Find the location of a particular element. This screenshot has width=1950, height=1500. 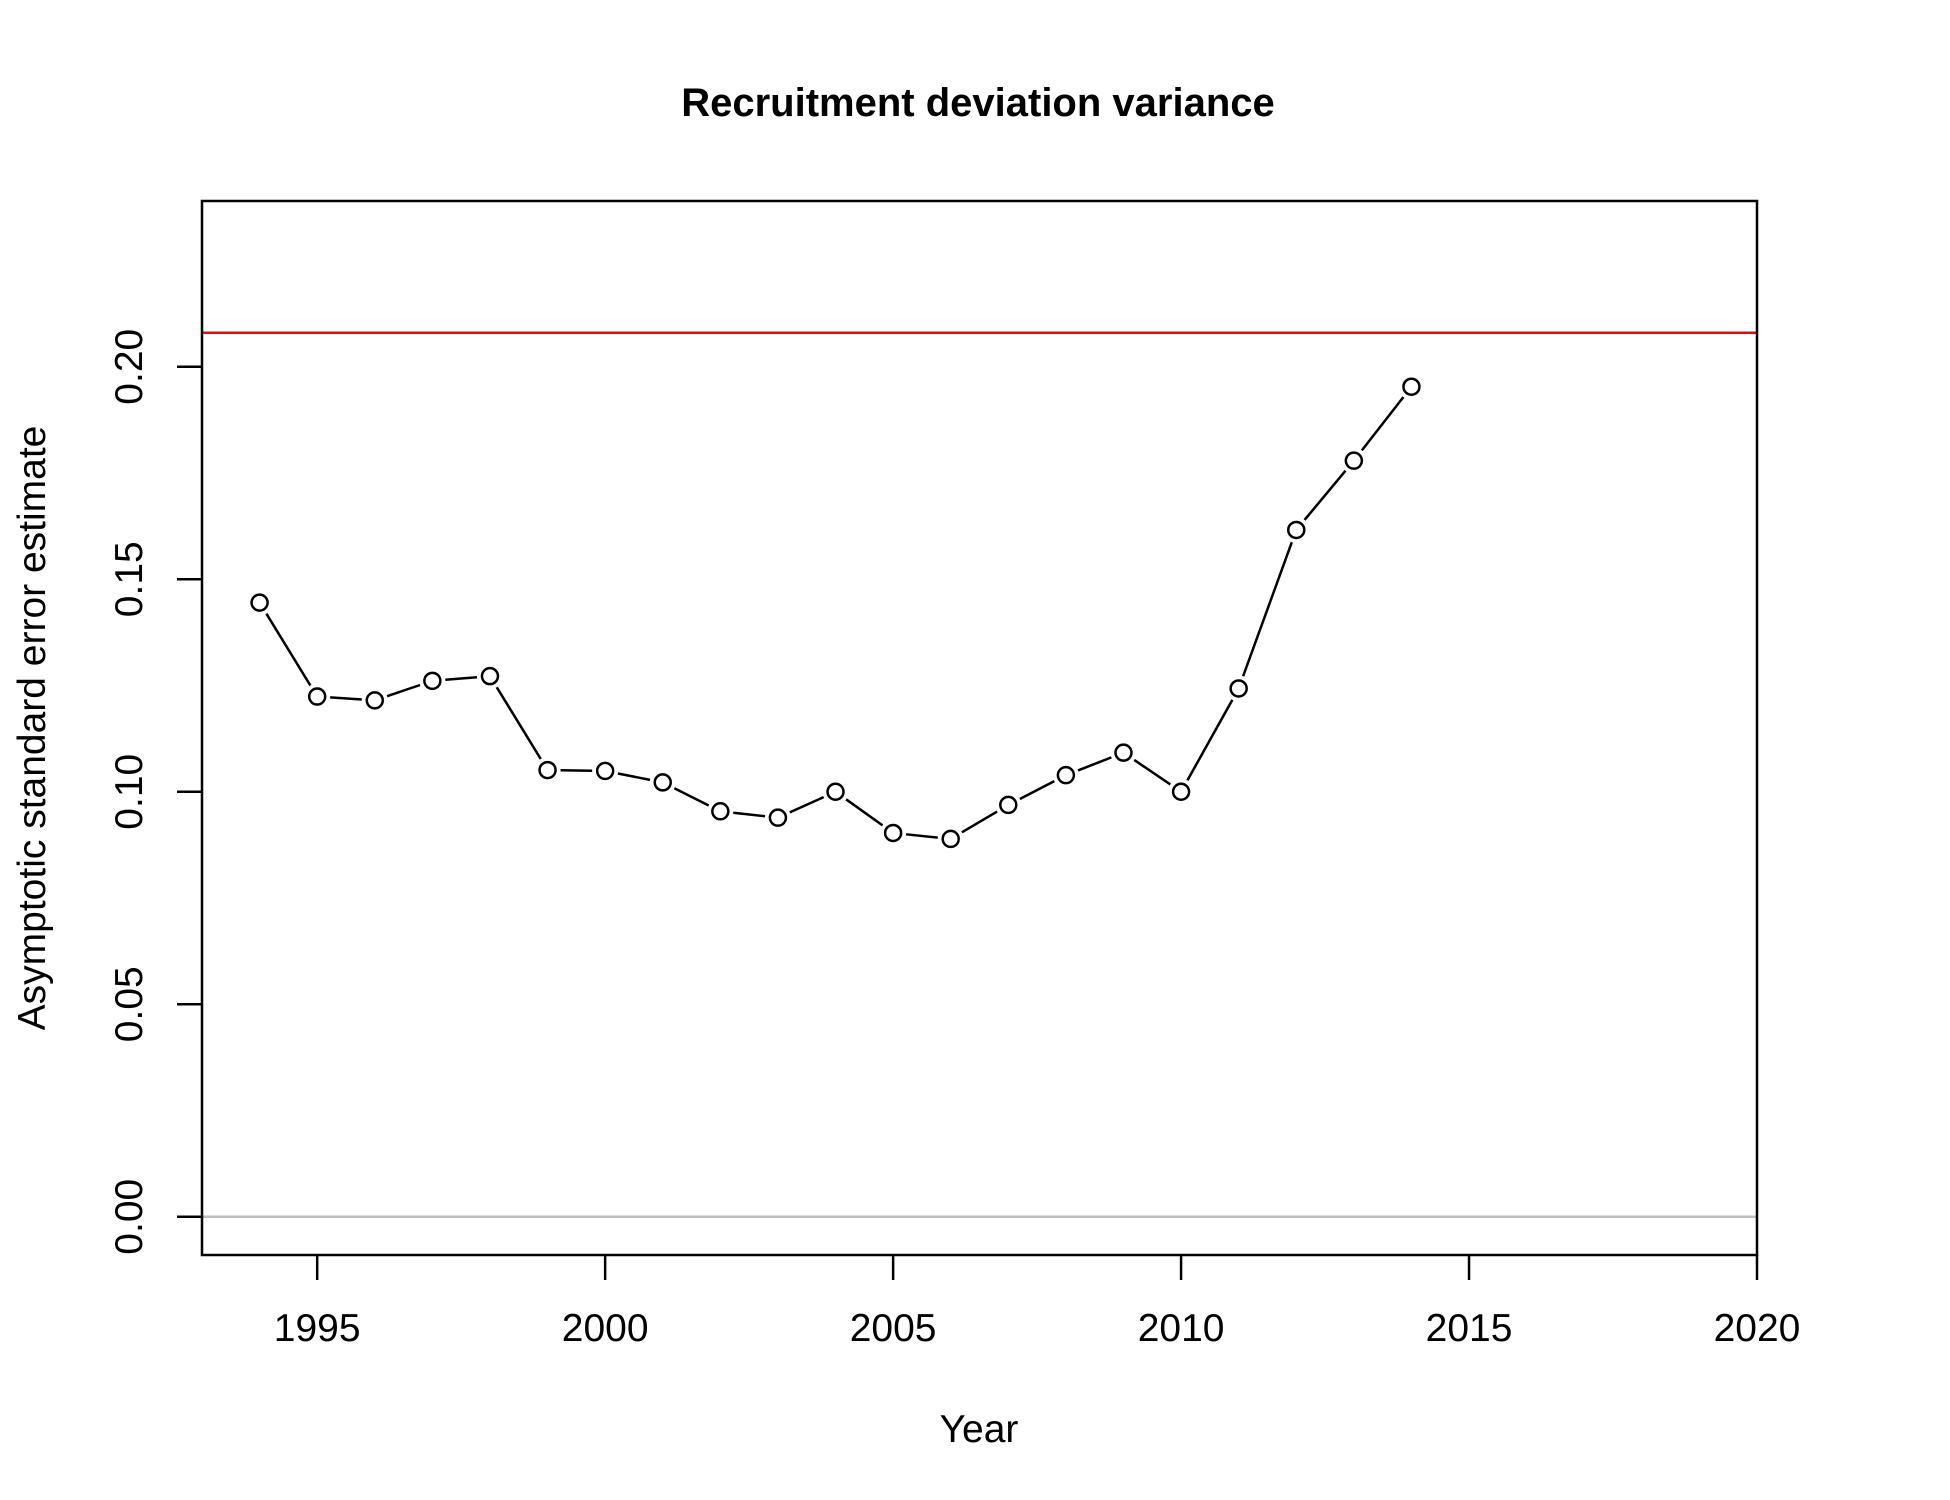

x-tick-label: 2000 is located at coordinates (605, 1328).